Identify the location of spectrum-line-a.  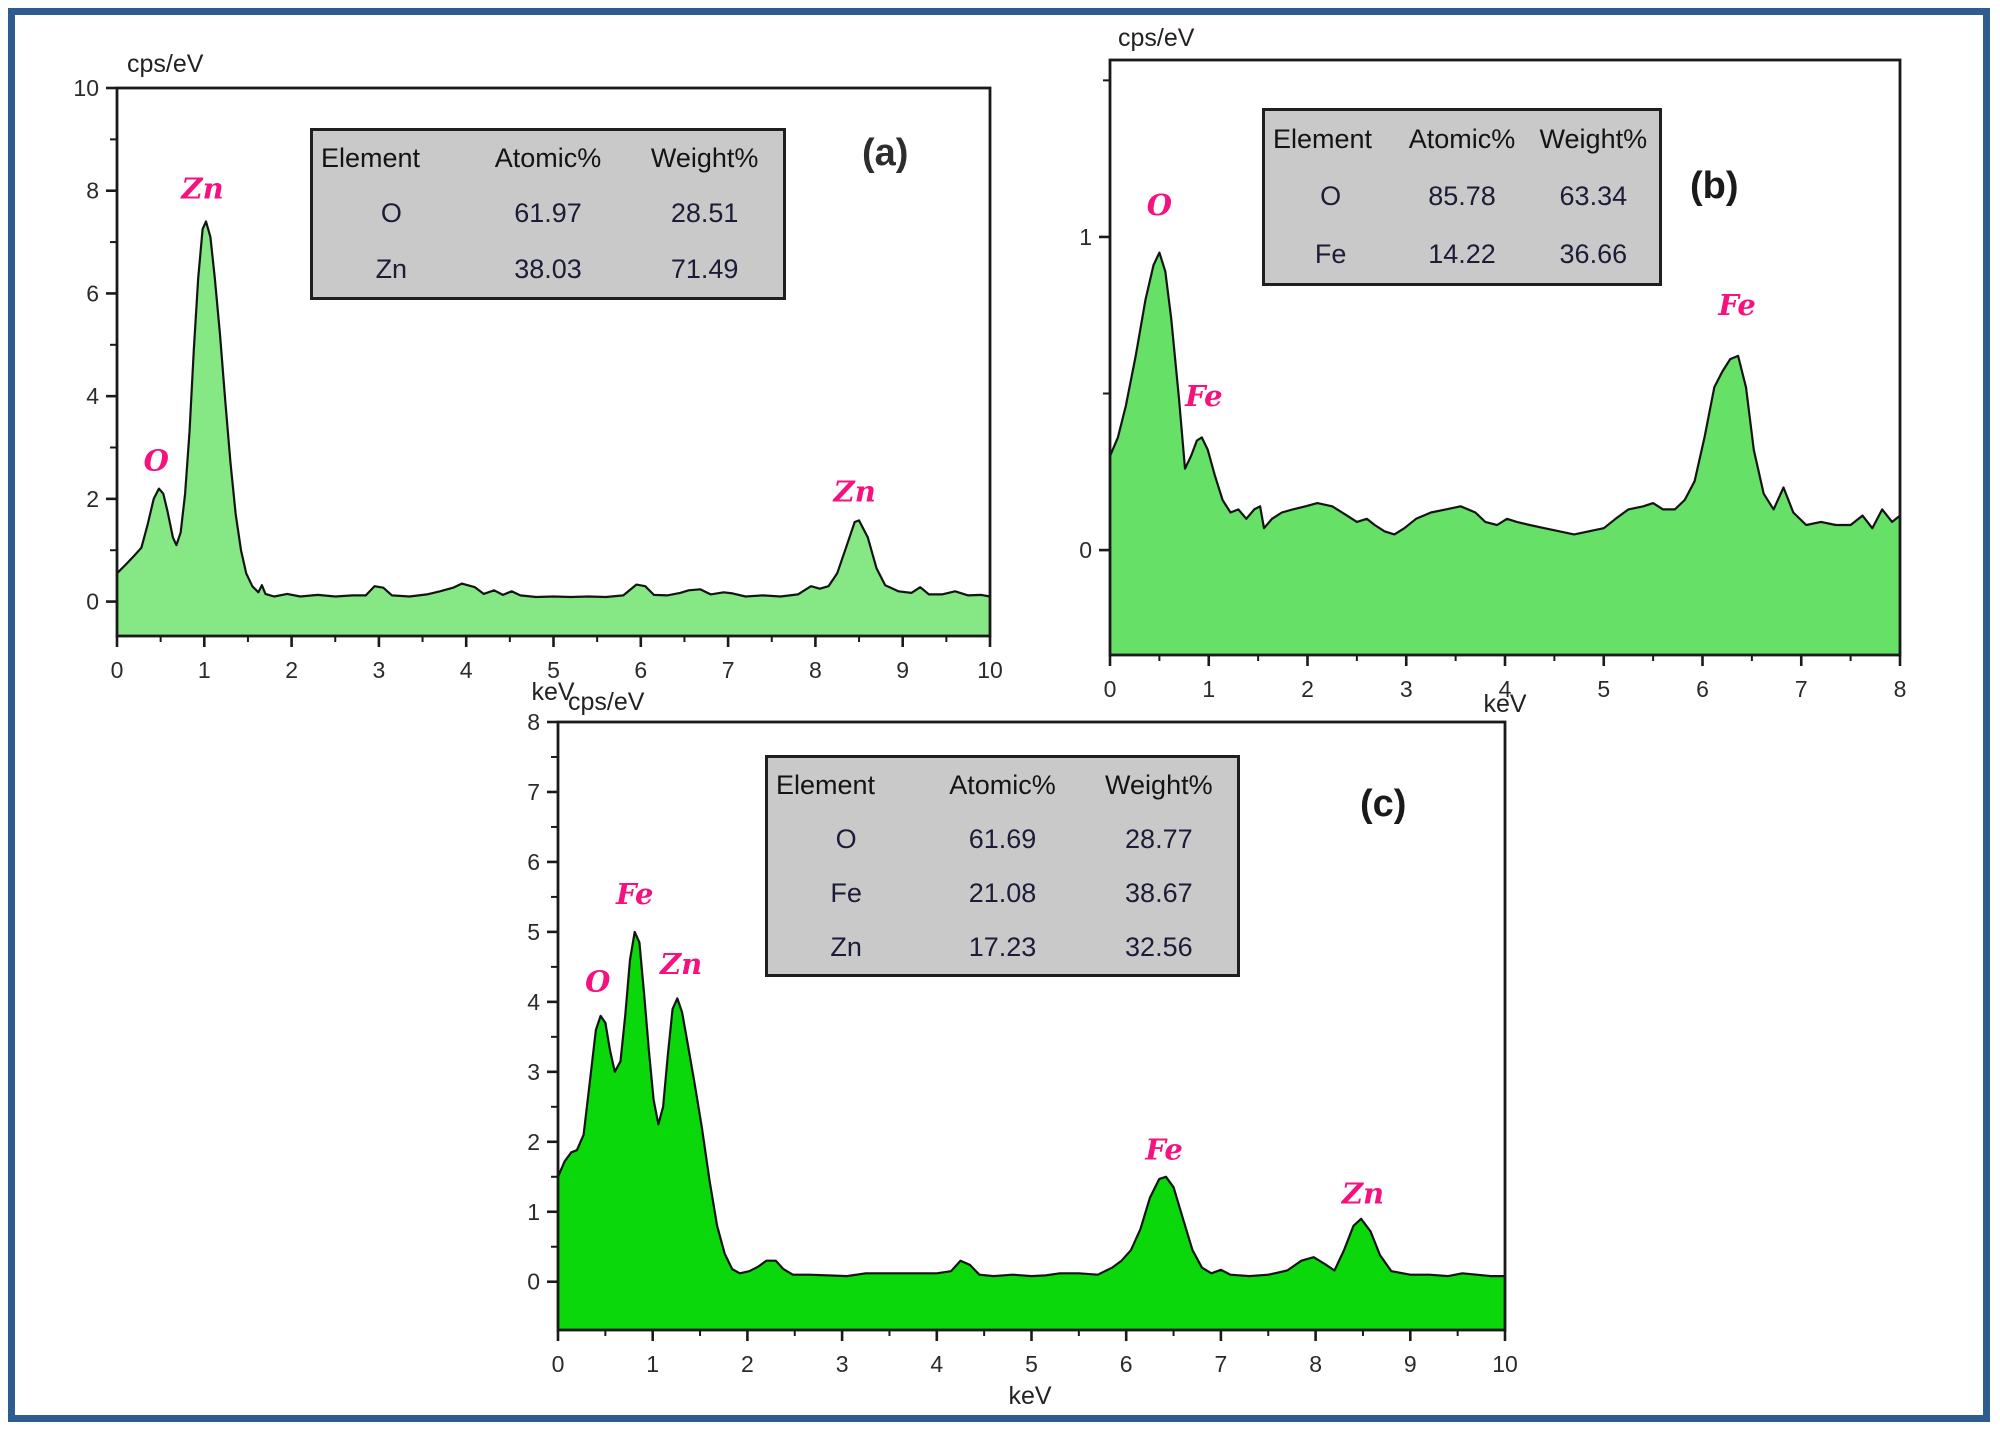
(553, 409).